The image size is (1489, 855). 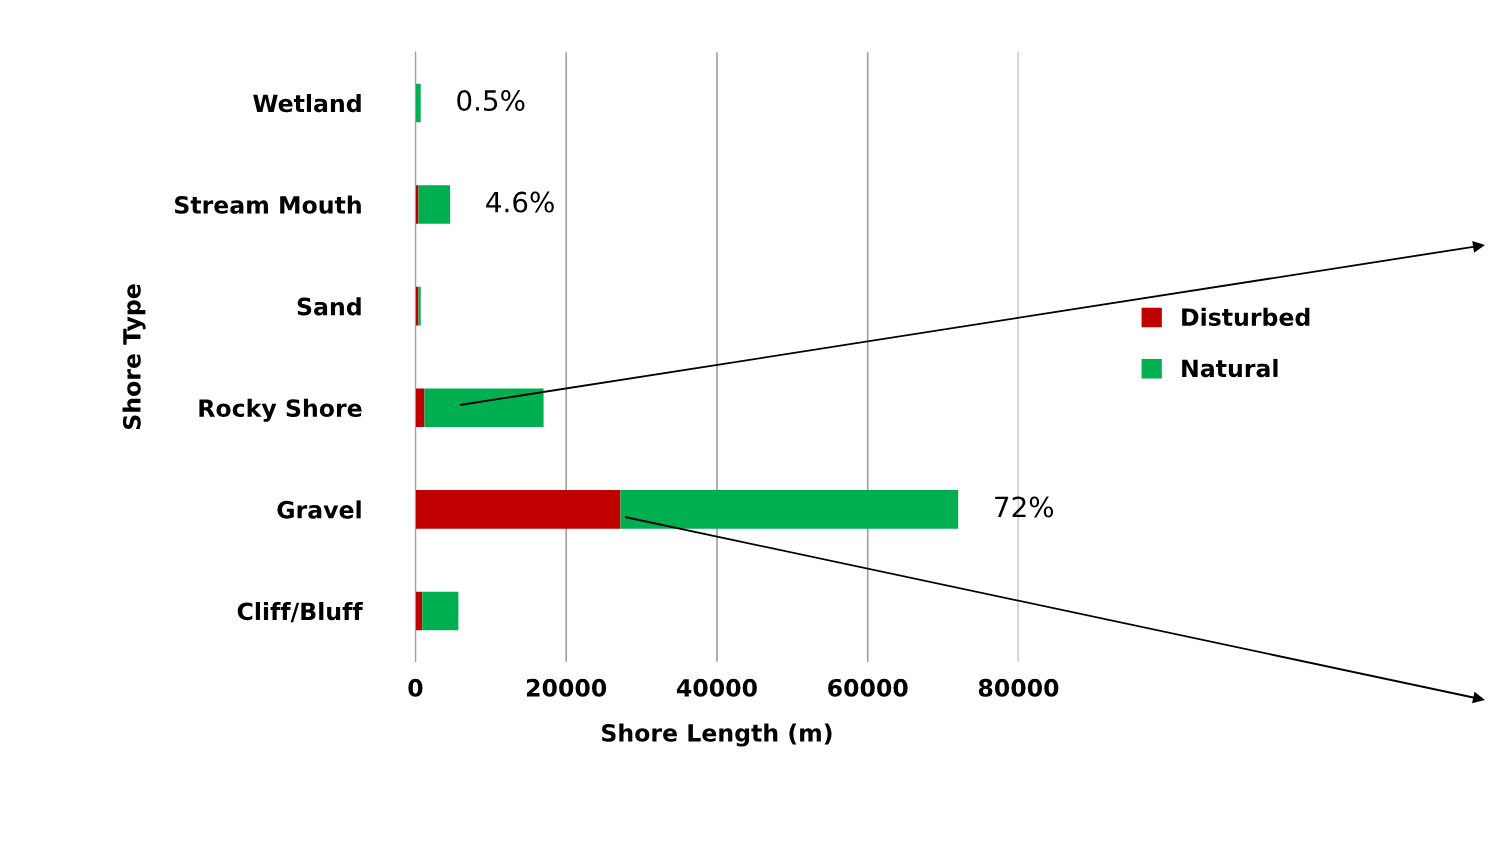 I want to click on y-axis-title: Shore Type, so click(x=134, y=357).